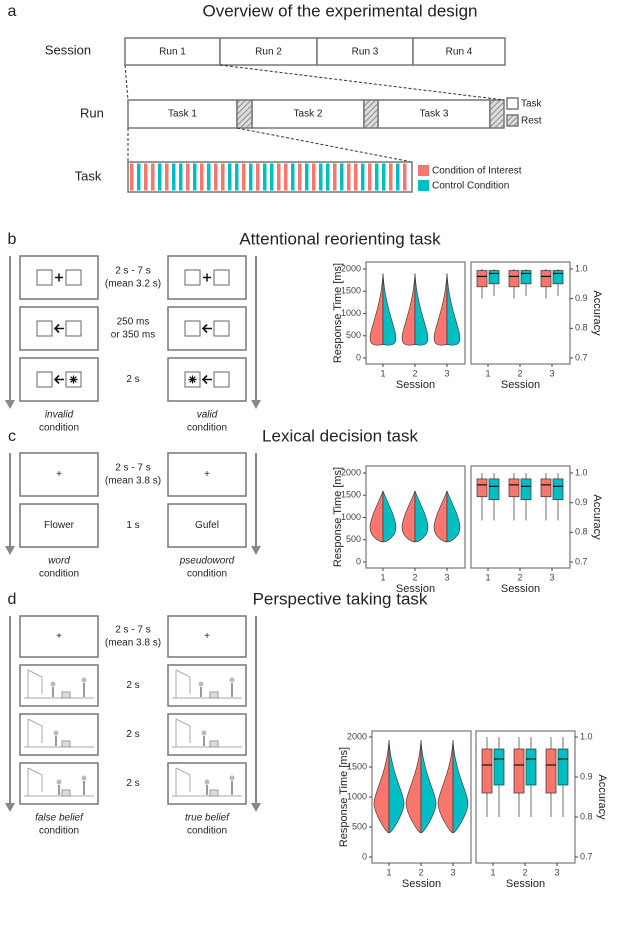 This screenshot has width=617, height=935. What do you see at coordinates (308, 114) in the screenshot?
I see `label: Task 2` at bounding box center [308, 114].